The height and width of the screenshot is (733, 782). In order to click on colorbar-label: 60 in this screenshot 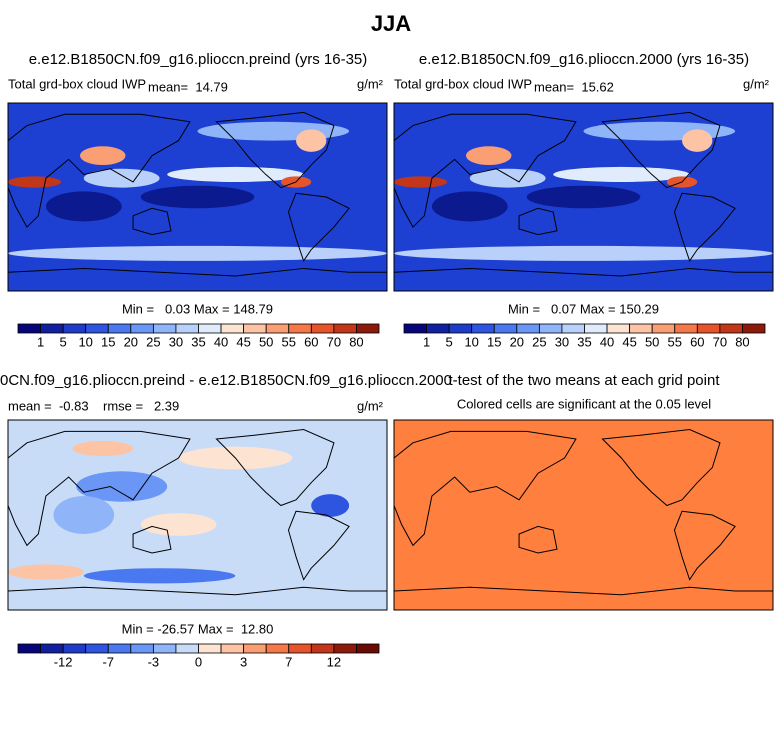, I will do `click(697, 341)`.